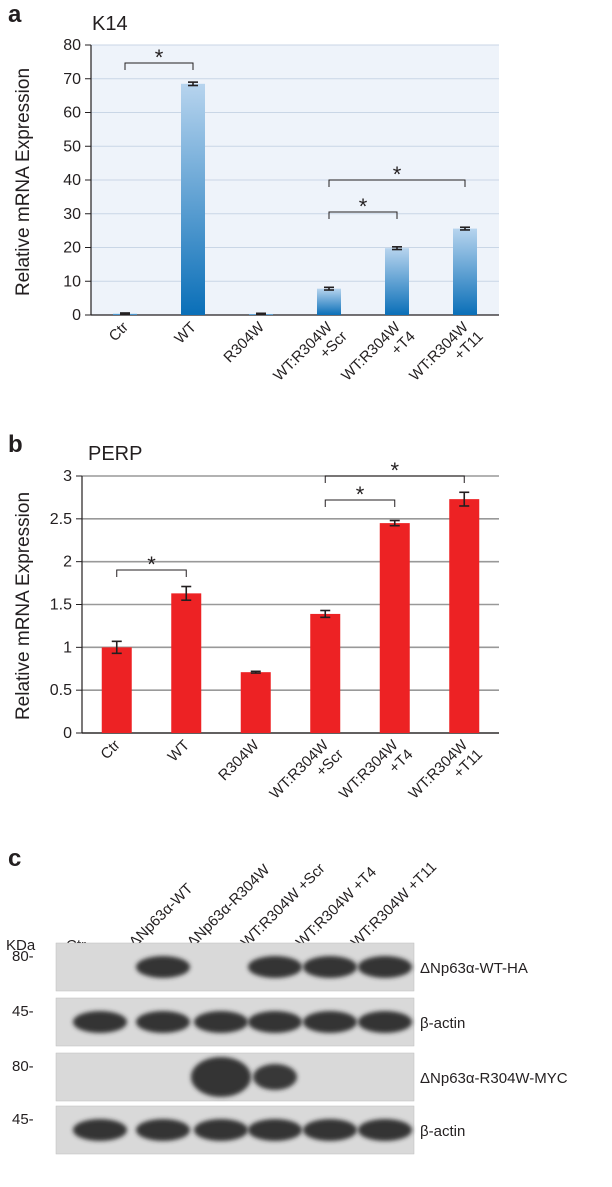  What do you see at coordinates (116, 690) in the screenshot?
I see `bar-ctr` at bounding box center [116, 690].